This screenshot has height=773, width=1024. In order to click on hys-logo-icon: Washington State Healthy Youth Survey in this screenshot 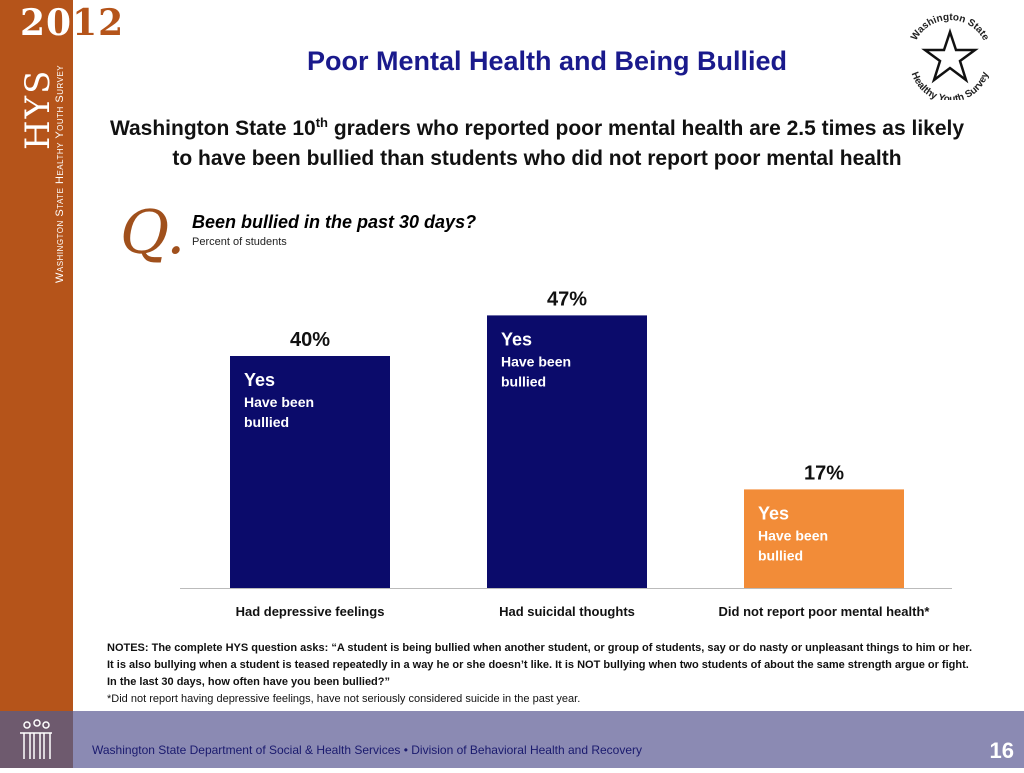, I will do `click(950, 56)`.